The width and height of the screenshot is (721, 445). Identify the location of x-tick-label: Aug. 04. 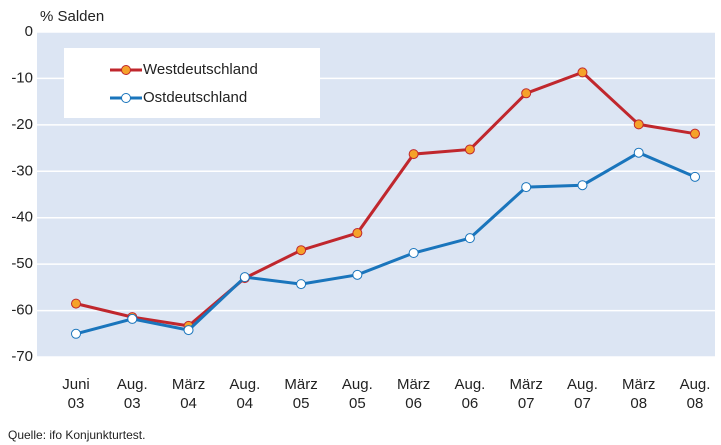
(244, 394).